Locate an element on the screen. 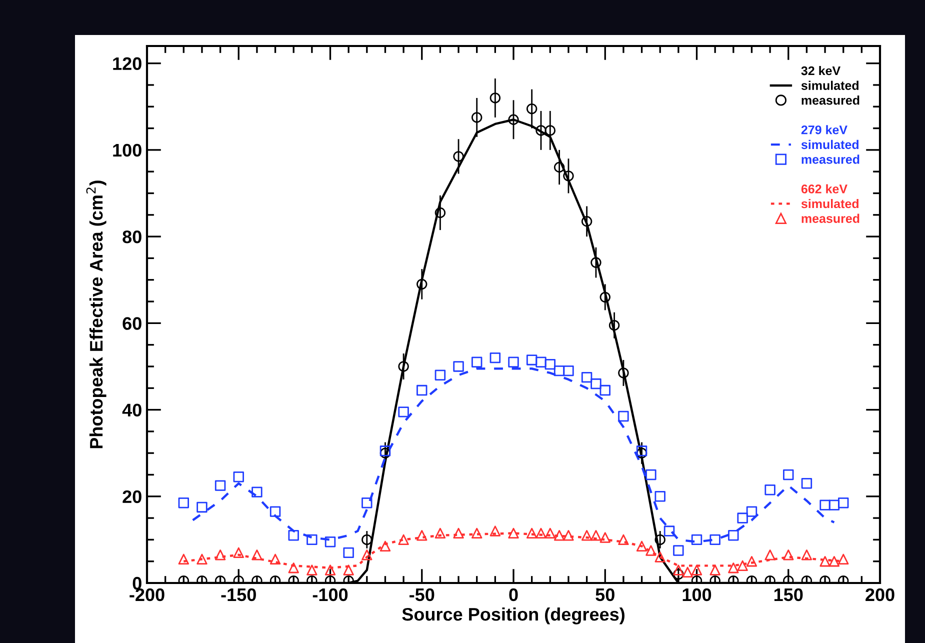 The height and width of the screenshot is (643, 925). x-tick-label: 150 is located at coordinates (788, 595).